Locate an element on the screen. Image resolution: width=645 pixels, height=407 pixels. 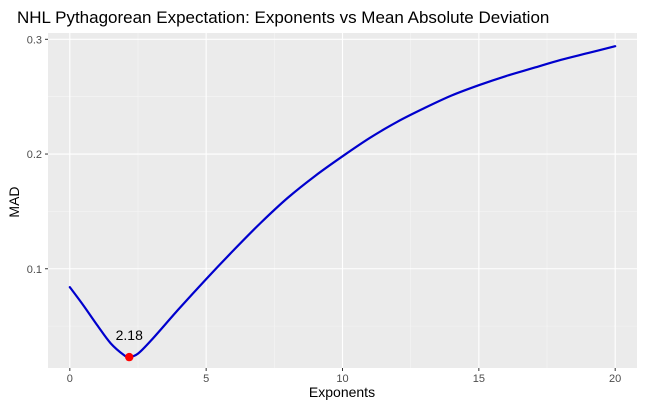
y-tick-label: 0.2 is located at coordinates (34, 155).